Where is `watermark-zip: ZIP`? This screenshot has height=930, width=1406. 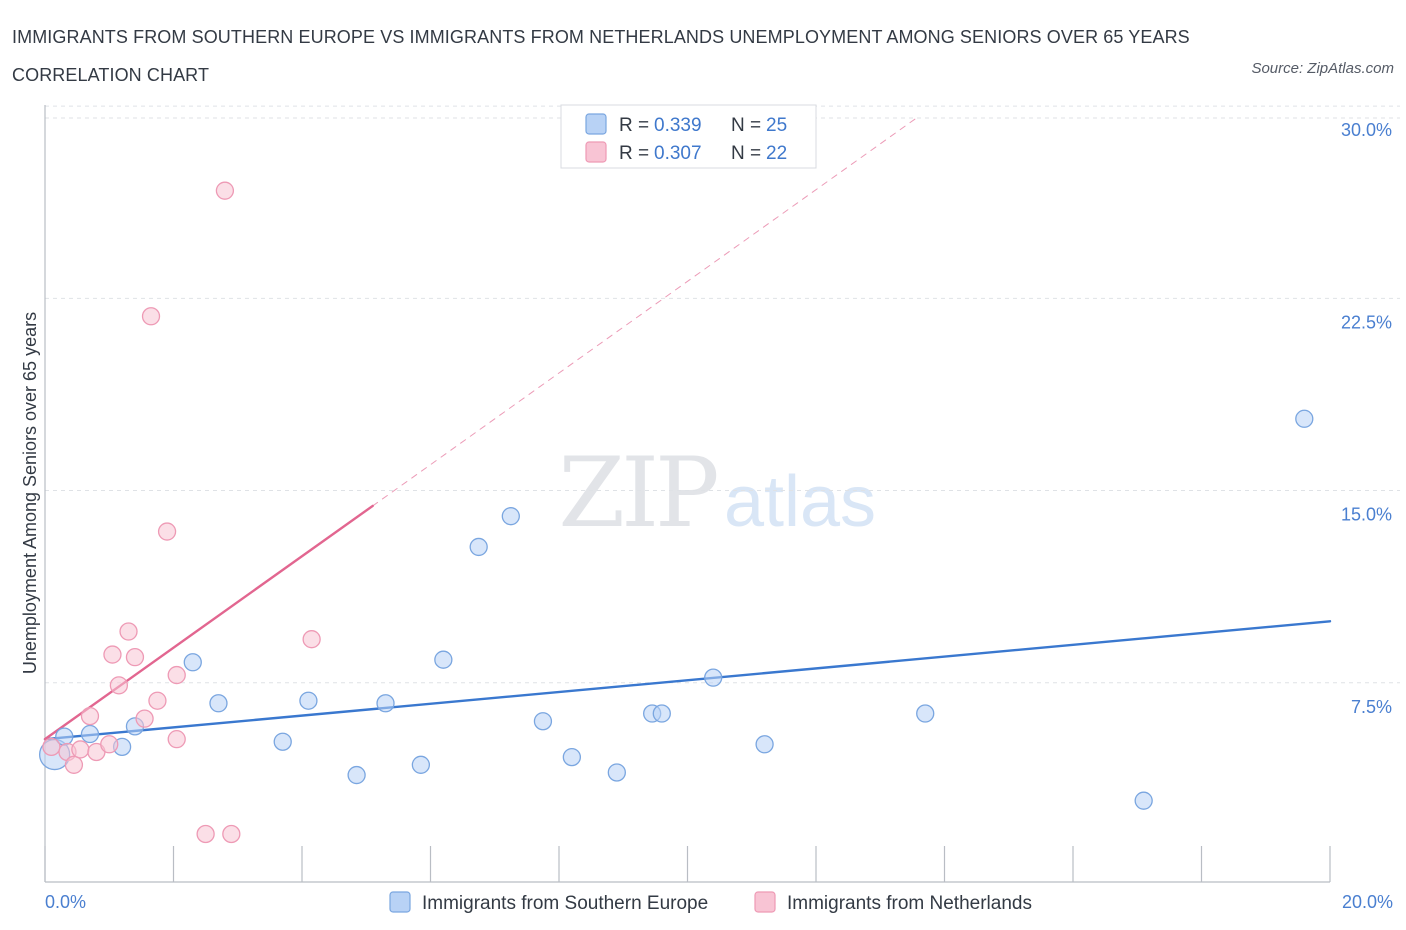
watermark-zip: ZIP is located at coordinates (637, 493).